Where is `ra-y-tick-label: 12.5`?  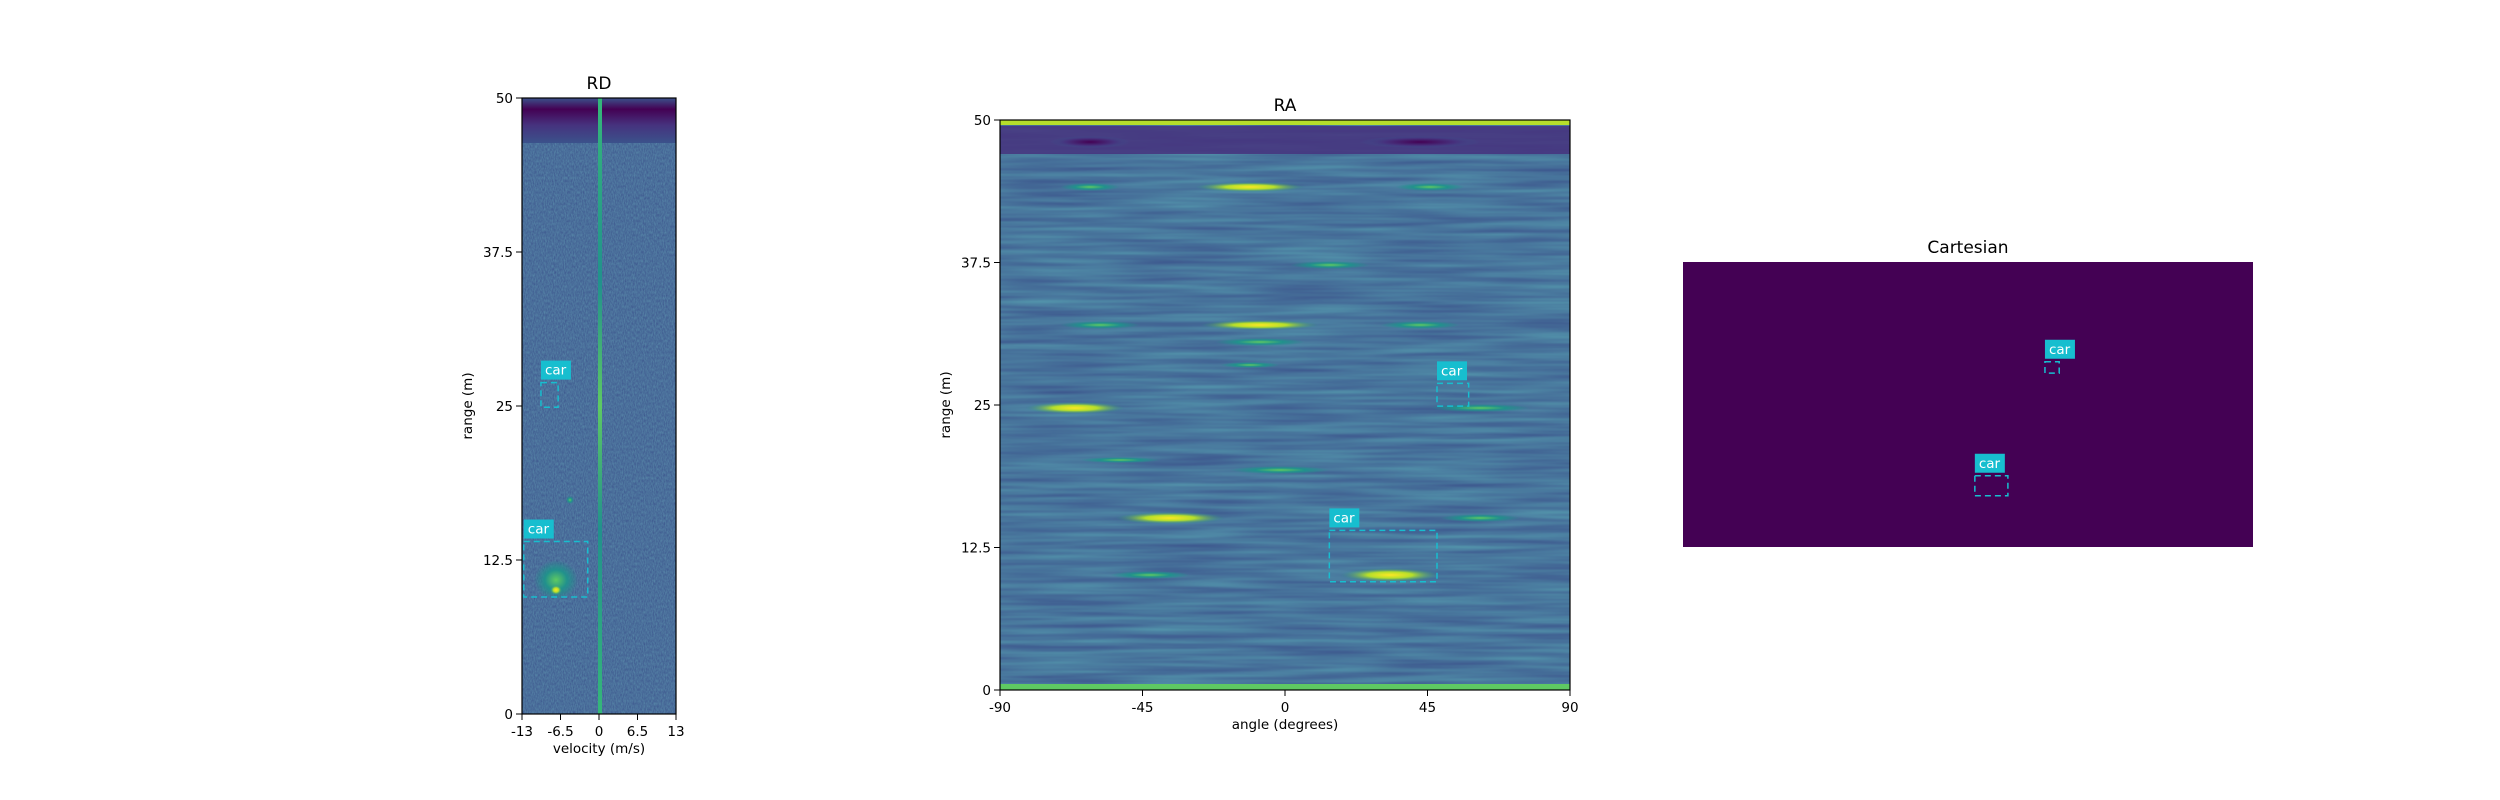
ra-y-tick-label: 12.5 is located at coordinates (976, 549).